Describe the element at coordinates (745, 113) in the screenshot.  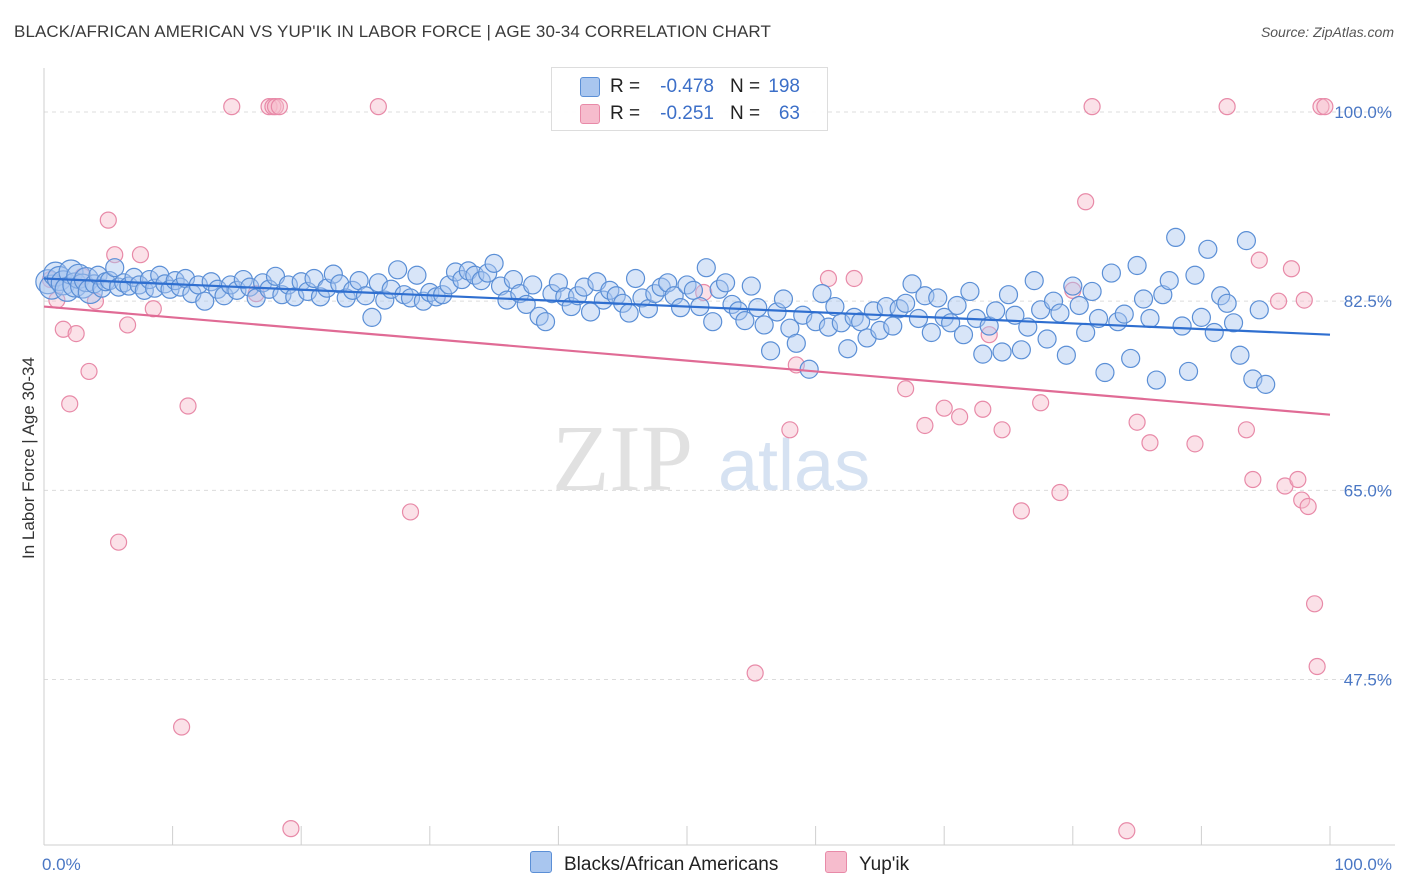
I see `legend-n-label: N =` at that location.